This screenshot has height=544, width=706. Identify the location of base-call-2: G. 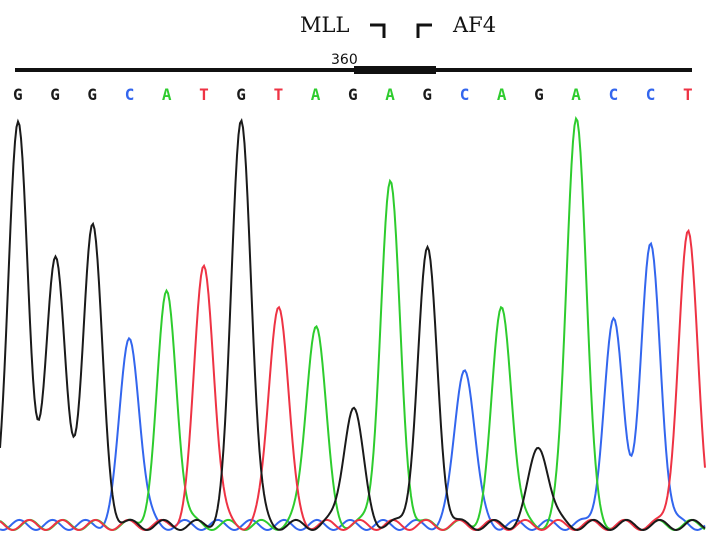
(55, 94).